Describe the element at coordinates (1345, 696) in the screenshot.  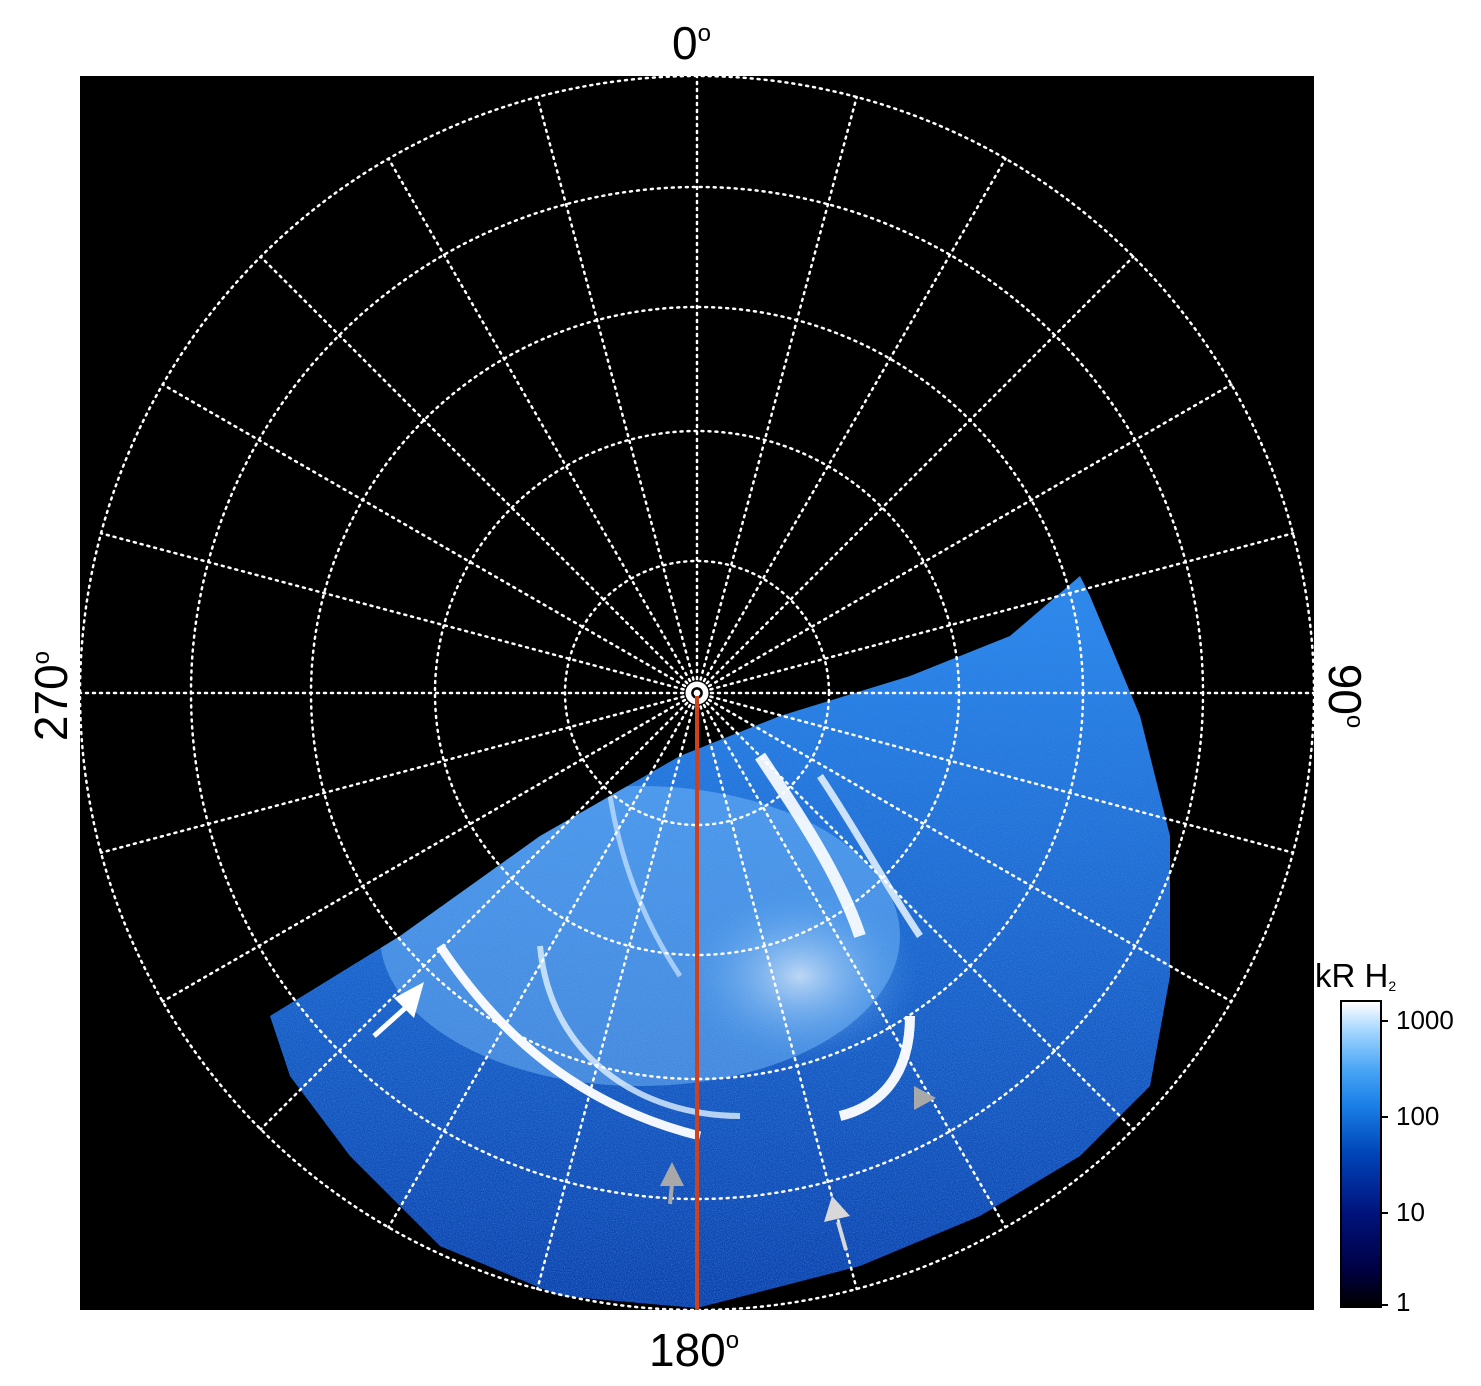
I see `label-90-deg: 90o` at that location.